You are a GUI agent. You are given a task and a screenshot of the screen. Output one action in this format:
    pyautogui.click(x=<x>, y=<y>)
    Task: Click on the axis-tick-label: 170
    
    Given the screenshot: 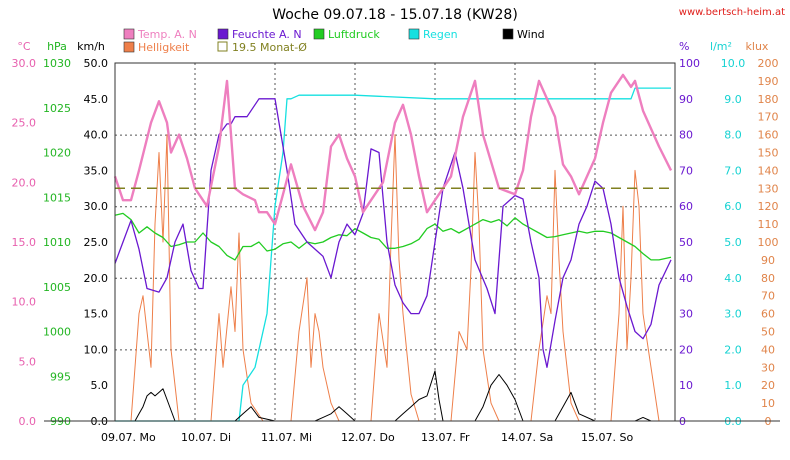 What is the action you would take?
    pyautogui.click(x=768, y=117)
    